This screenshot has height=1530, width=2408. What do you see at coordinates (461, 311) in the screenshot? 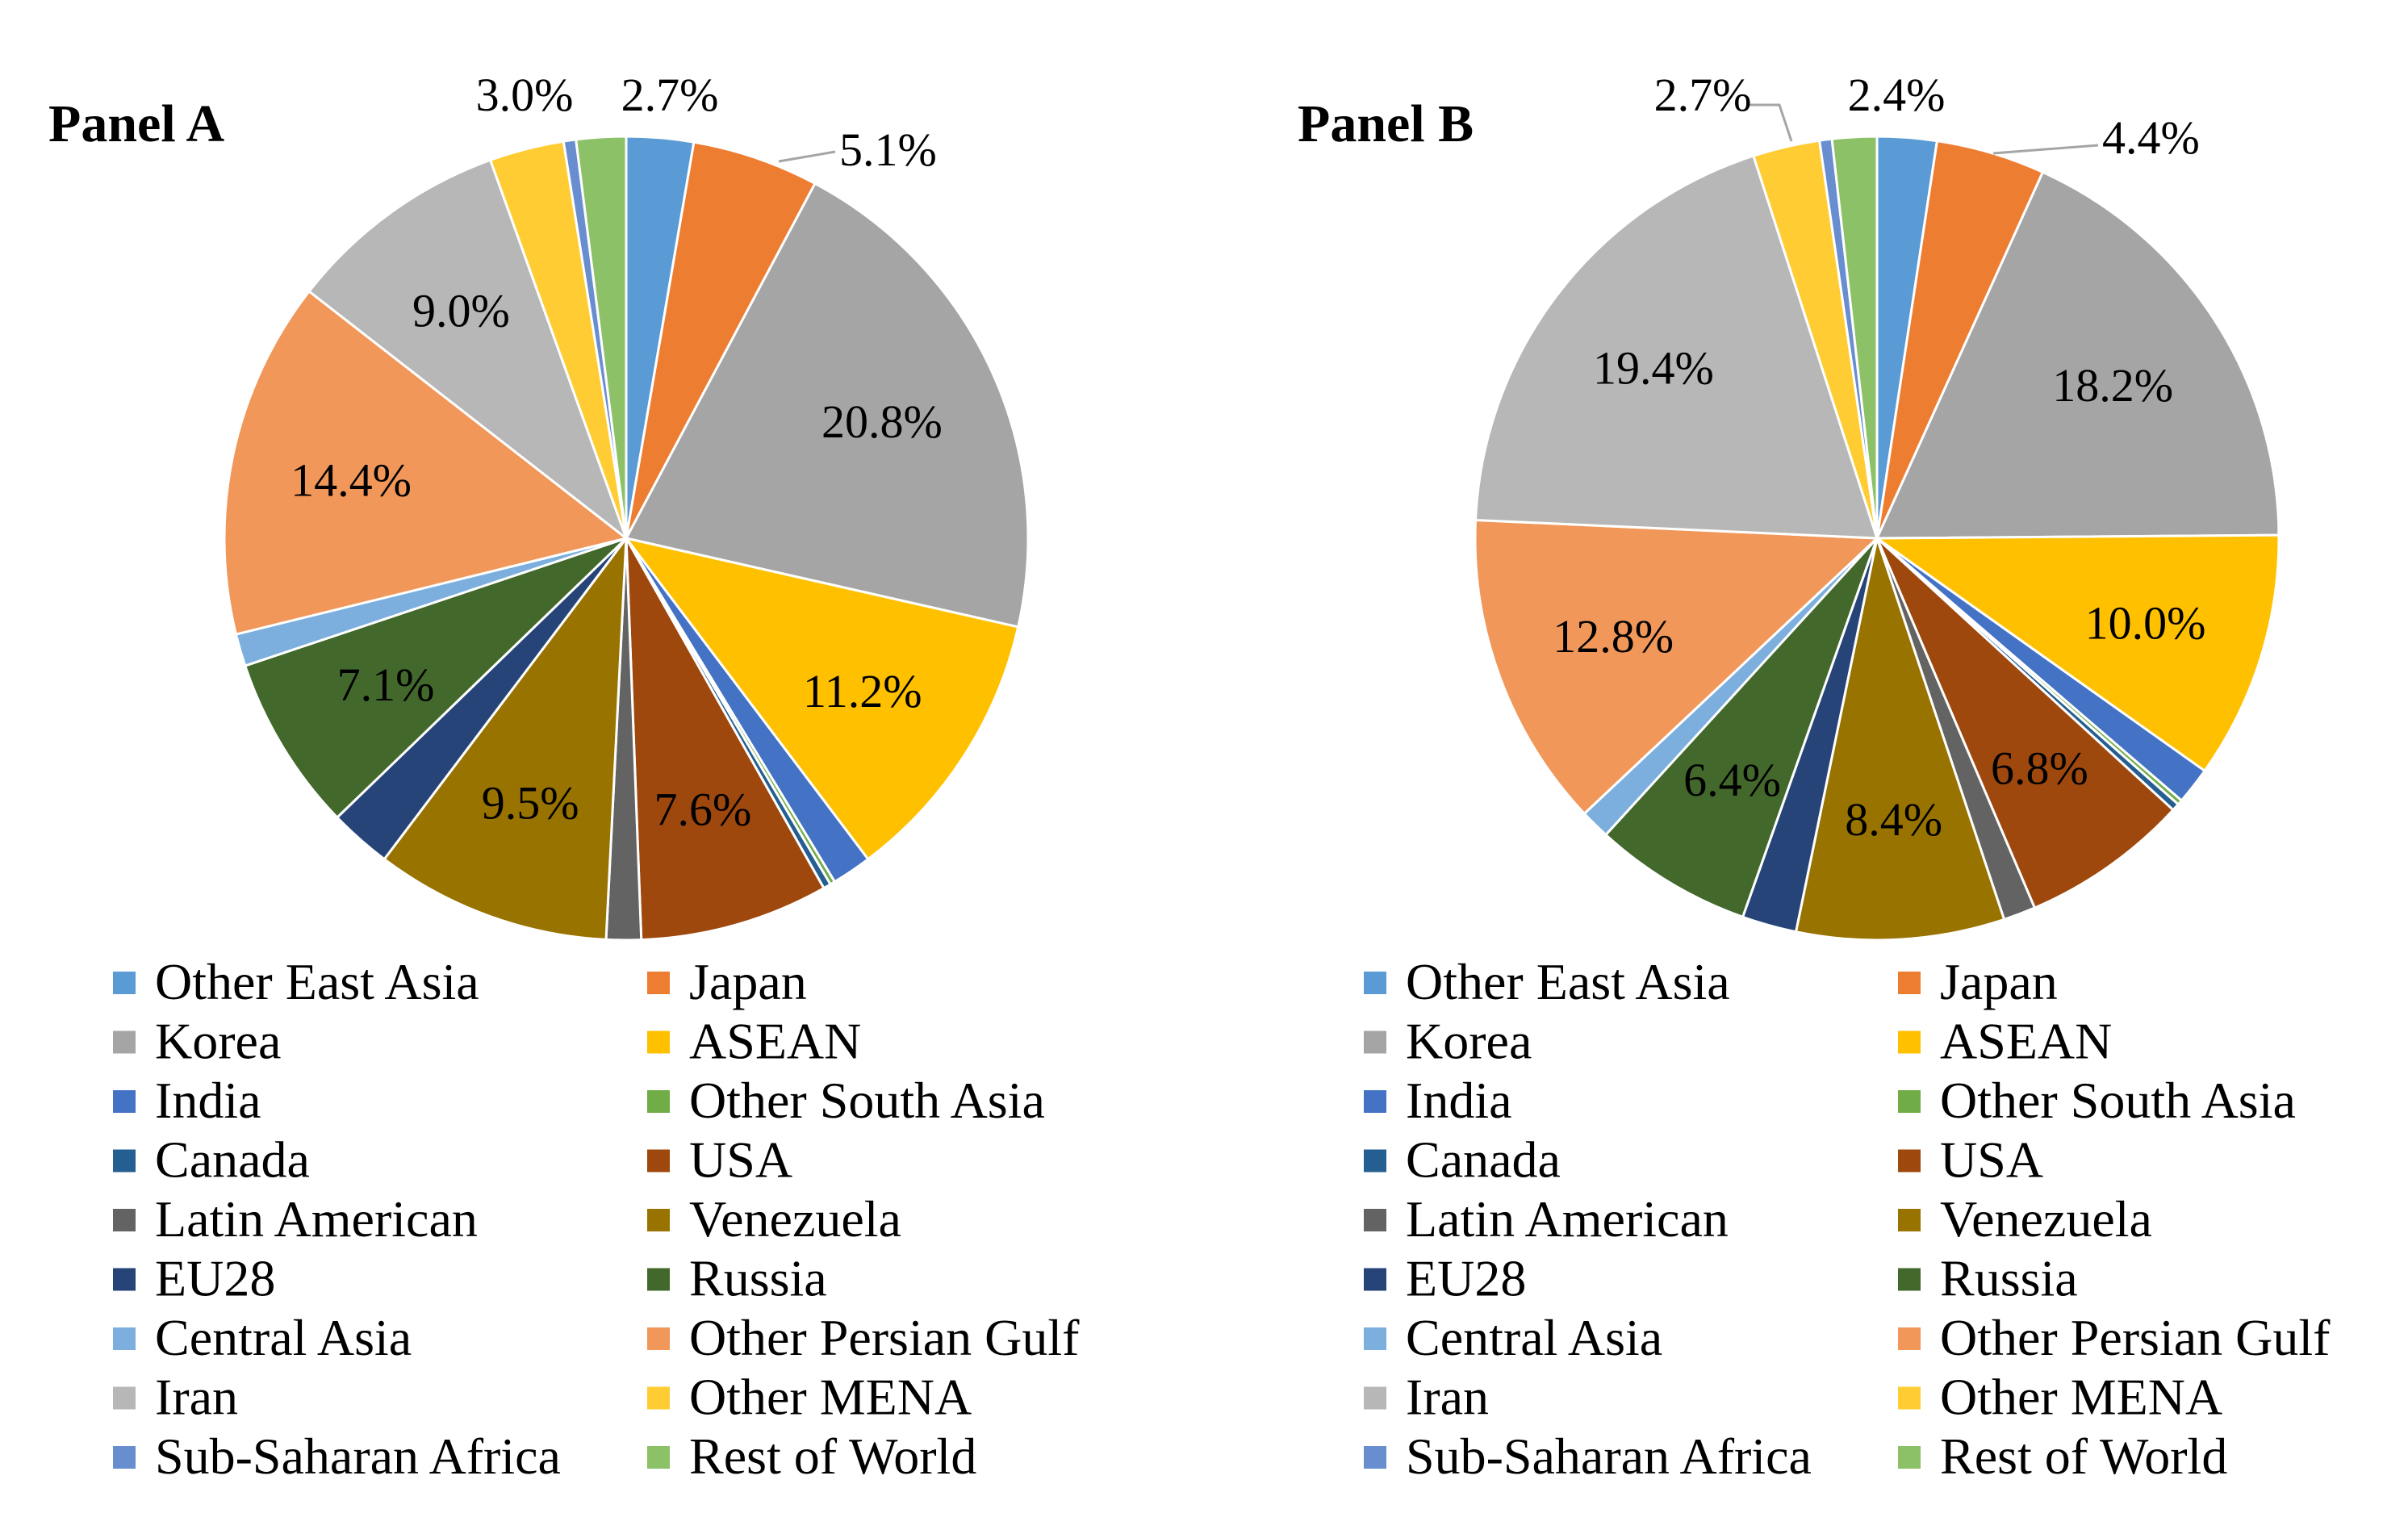
I see `data-label-iran: 9.0%` at bounding box center [461, 311].